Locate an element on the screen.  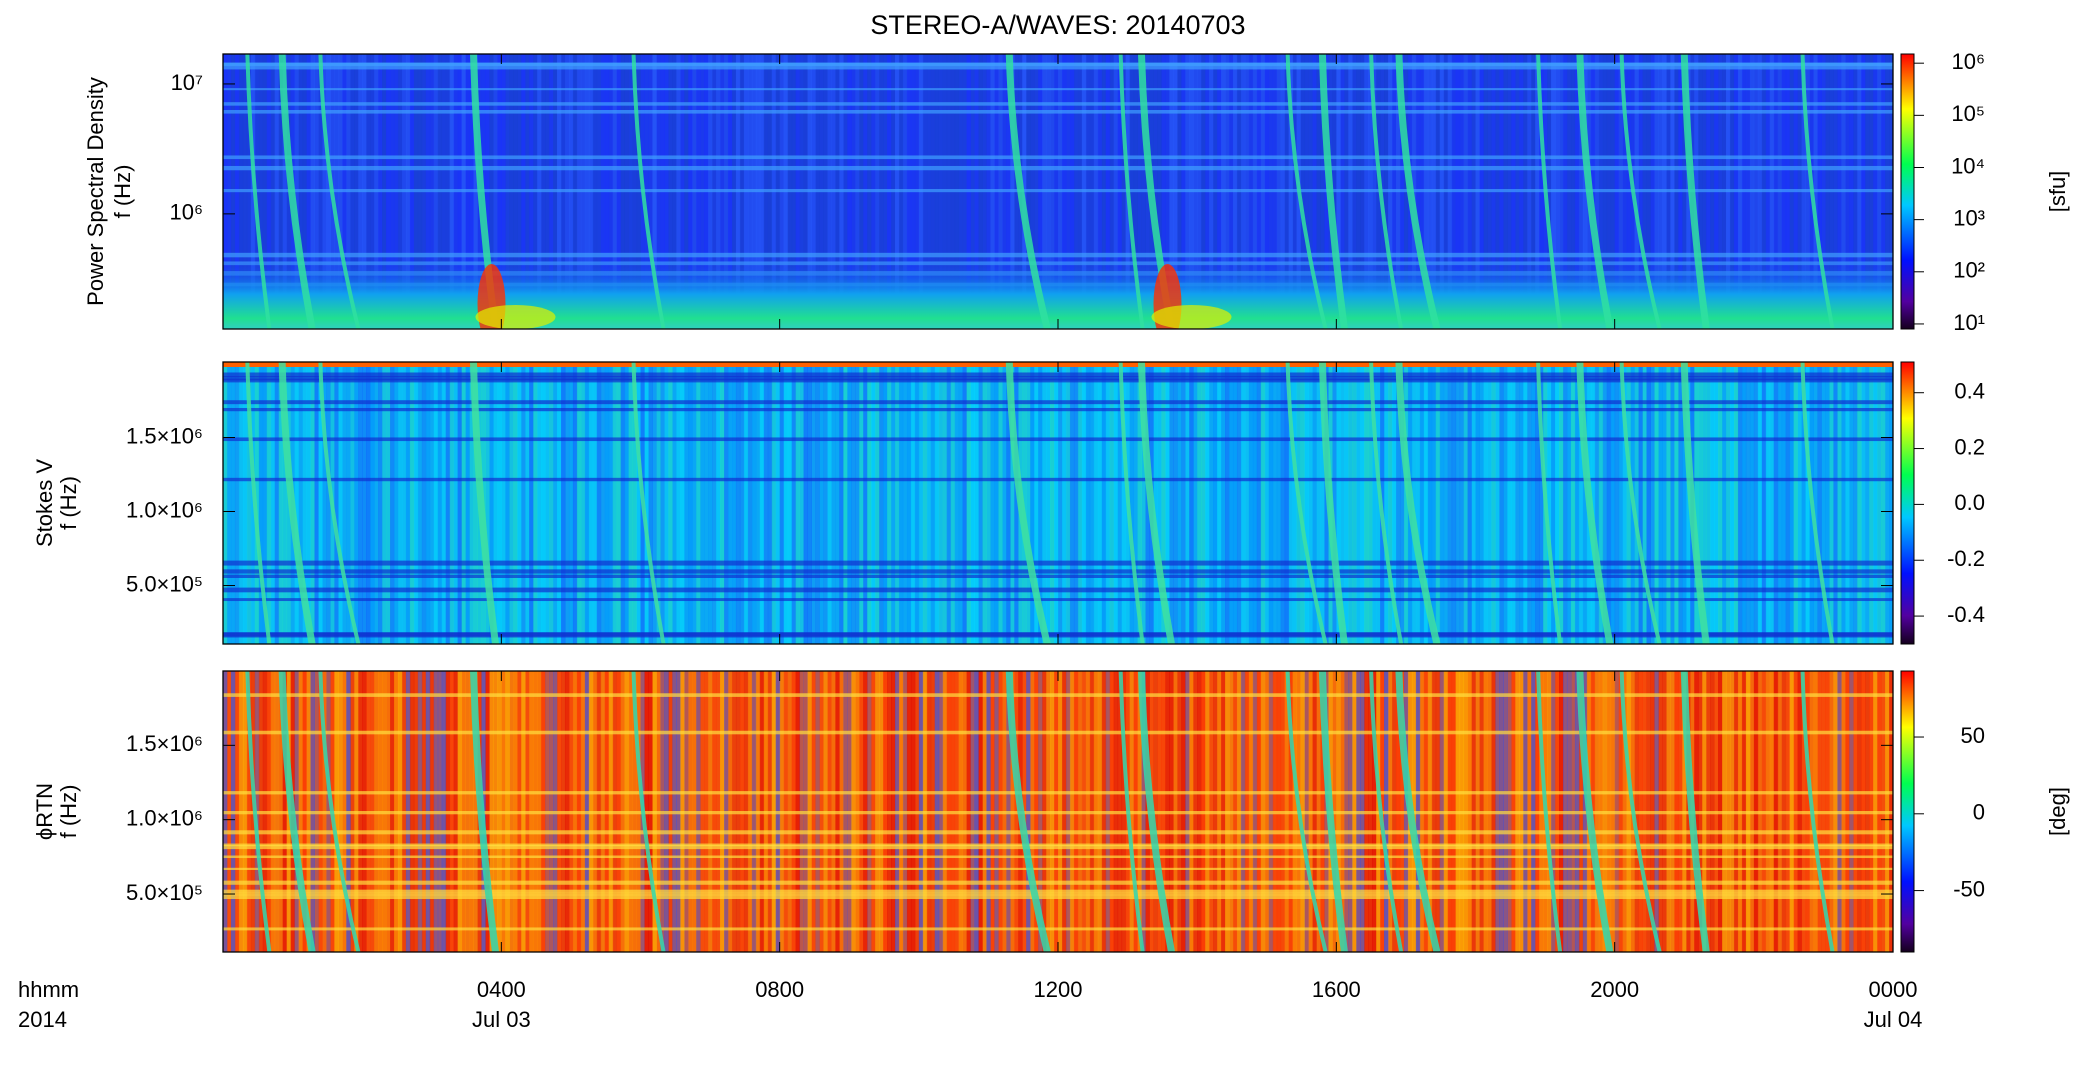
x-tick-label: 1600 is located at coordinates (1336, 989).